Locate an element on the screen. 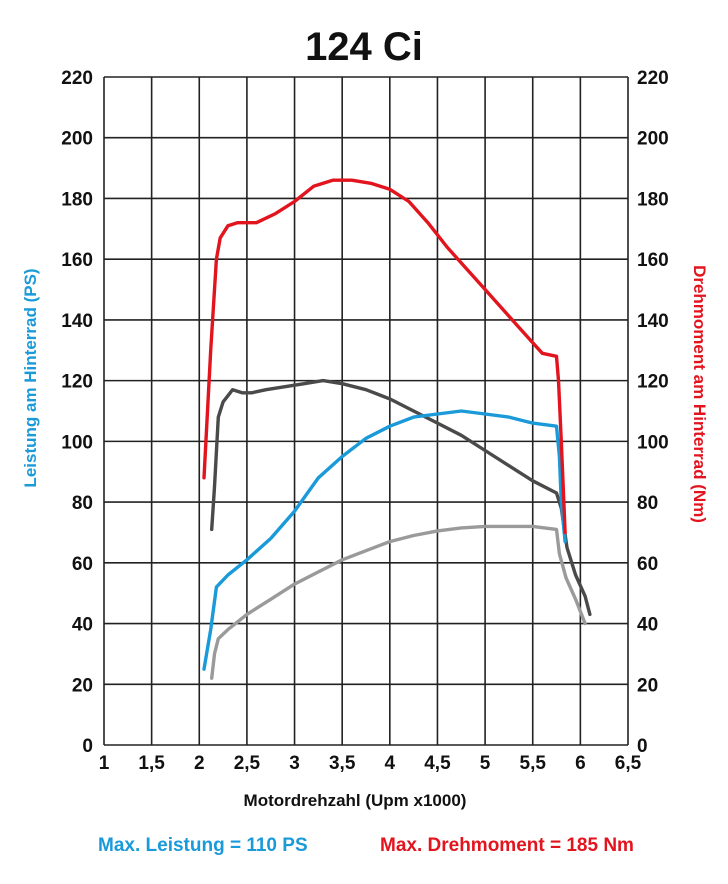  x-axis-label: Motordrehzahl (Upm x1000) is located at coordinates (355, 800).